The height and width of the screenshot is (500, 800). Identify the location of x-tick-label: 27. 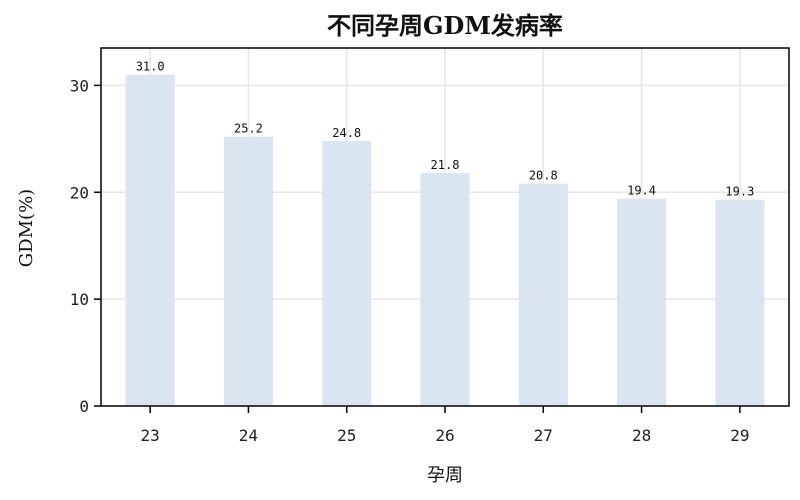
(543, 435).